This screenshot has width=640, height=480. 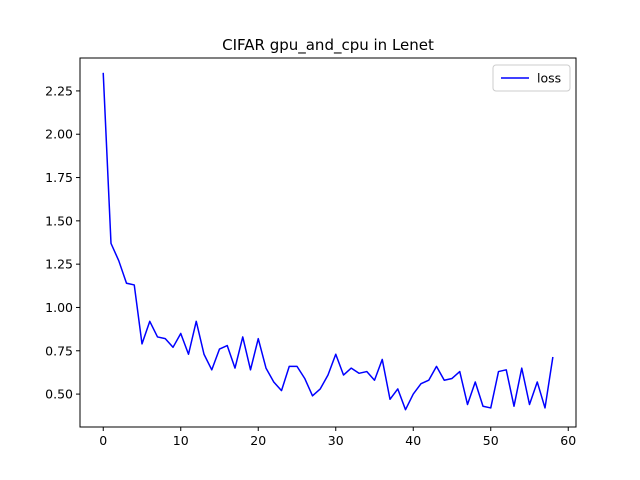 What do you see at coordinates (258, 440) in the screenshot?
I see `x-tick-label: 20` at bounding box center [258, 440].